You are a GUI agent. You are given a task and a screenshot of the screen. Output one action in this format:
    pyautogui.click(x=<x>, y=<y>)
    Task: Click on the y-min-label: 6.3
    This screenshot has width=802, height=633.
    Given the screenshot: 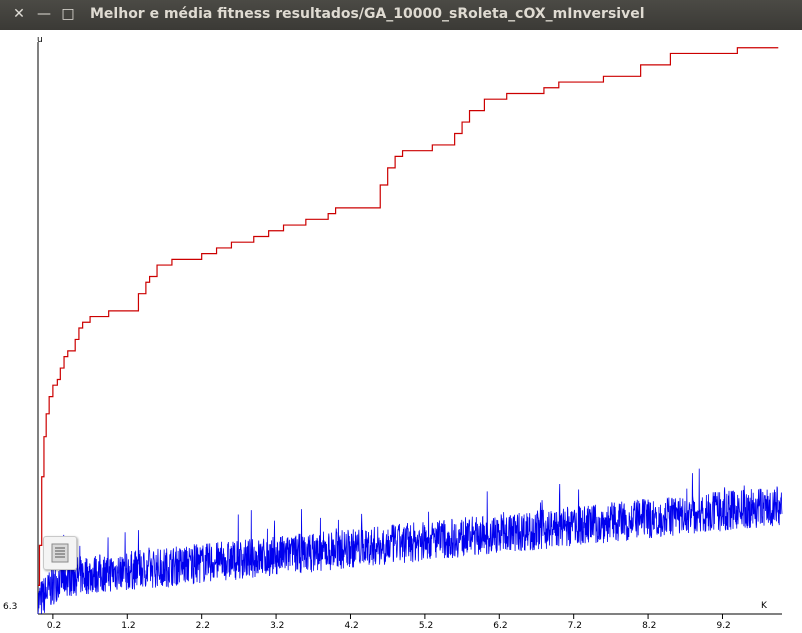 What is the action you would take?
    pyautogui.click(x=10, y=607)
    